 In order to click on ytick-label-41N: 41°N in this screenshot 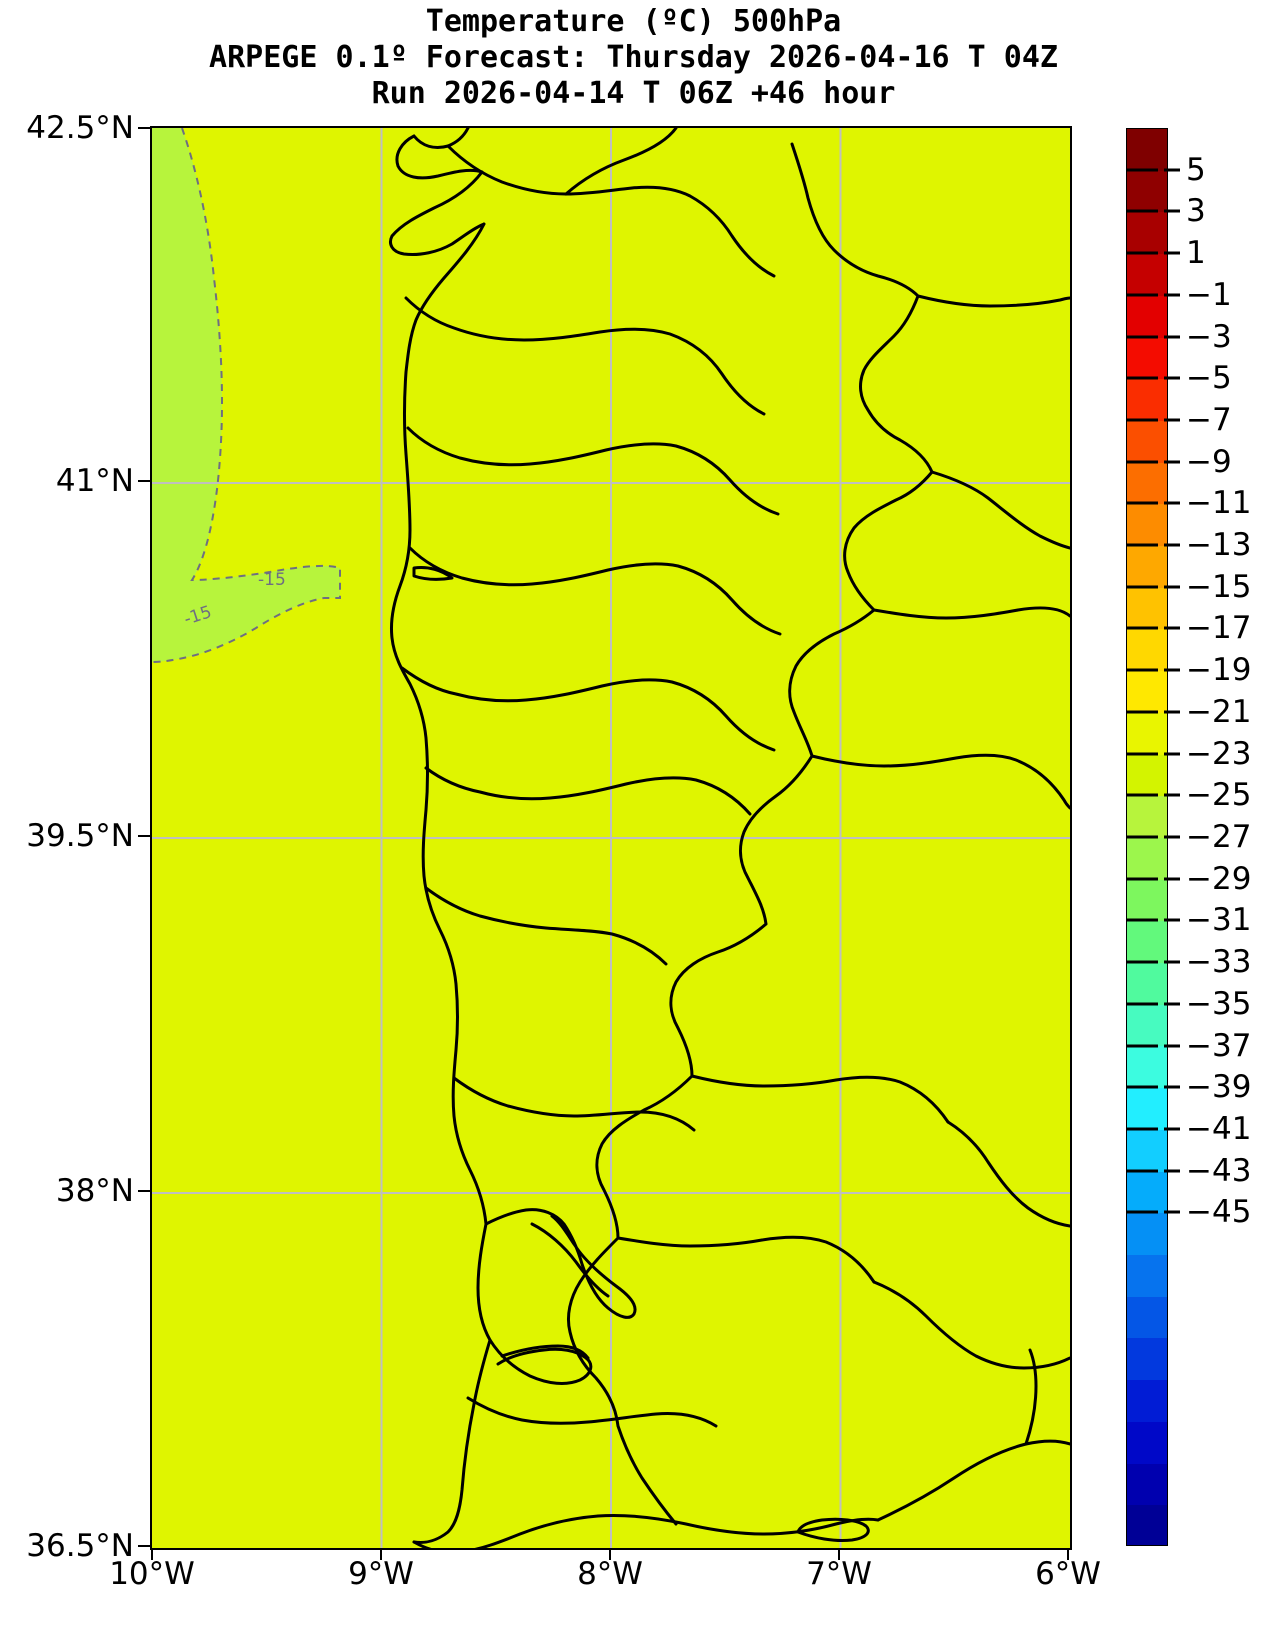, I will do `click(94, 481)`.